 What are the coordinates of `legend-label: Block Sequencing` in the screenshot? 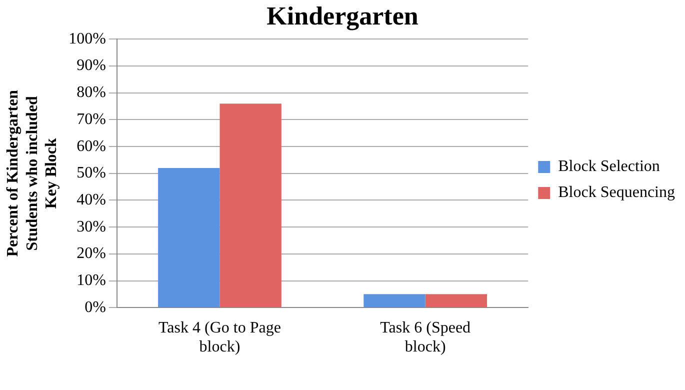 It's located at (617, 193).